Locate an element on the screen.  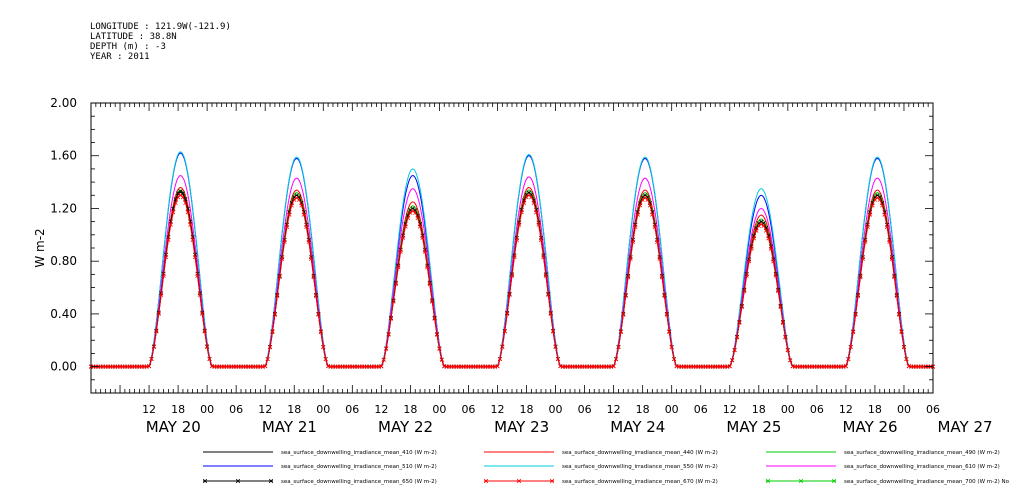
x-date-label: MAY 21 is located at coordinates (289, 427).